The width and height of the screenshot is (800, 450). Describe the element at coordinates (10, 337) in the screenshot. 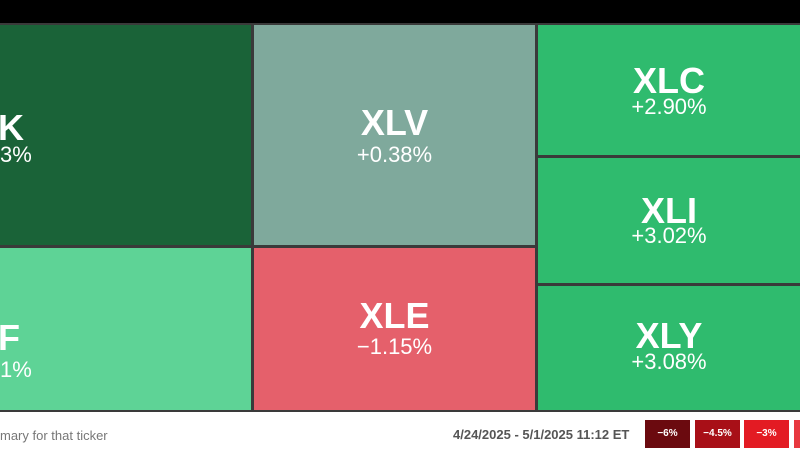

I see `ticker: F` at that location.